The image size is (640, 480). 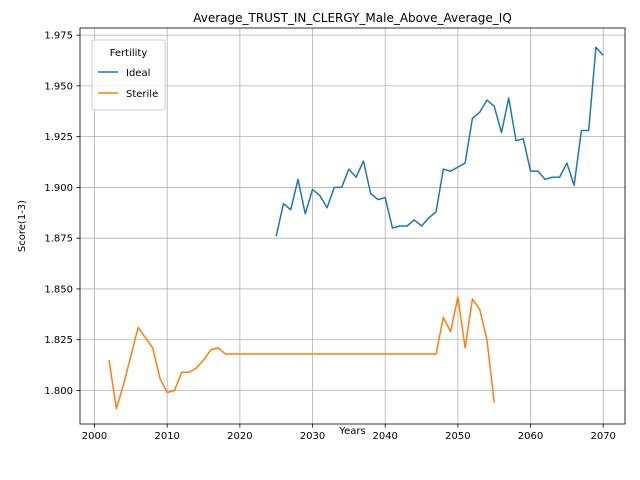 I want to click on x-tick-label: 2020, so click(x=239, y=436).